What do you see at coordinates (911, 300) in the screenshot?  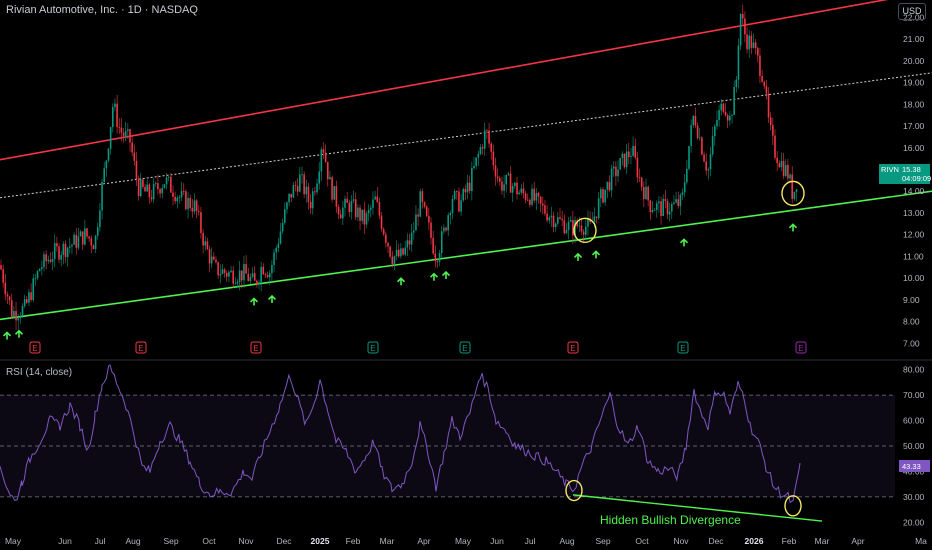 I see `price-tick-label: 9.00` at bounding box center [911, 300].